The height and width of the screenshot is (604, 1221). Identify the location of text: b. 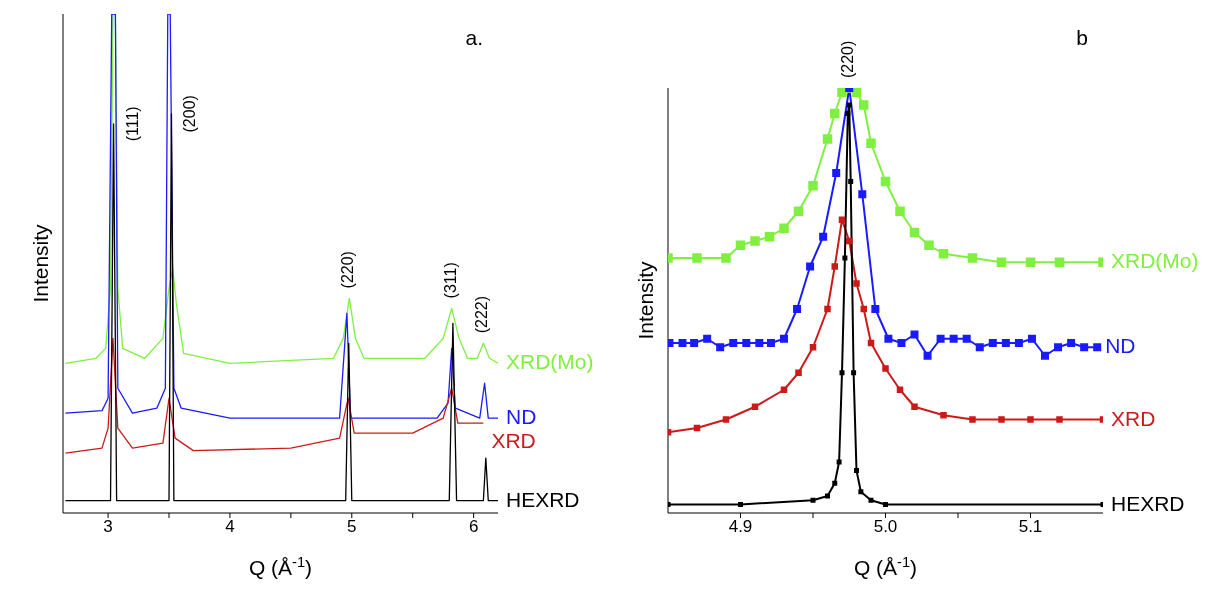
(1082, 38).